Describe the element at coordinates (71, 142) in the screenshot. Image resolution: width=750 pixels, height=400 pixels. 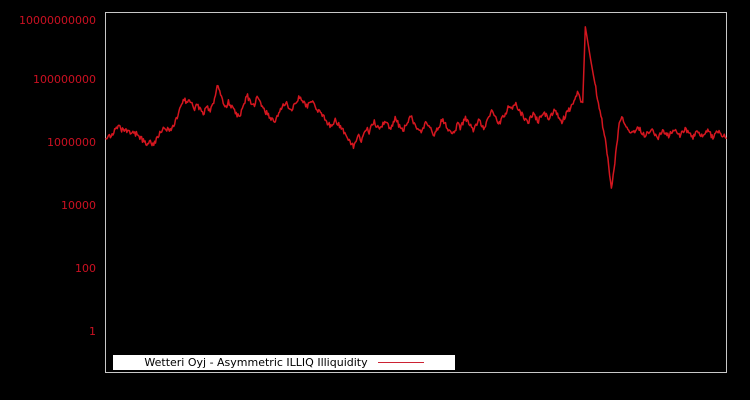
I see `y-tick-label: 1000000` at that location.